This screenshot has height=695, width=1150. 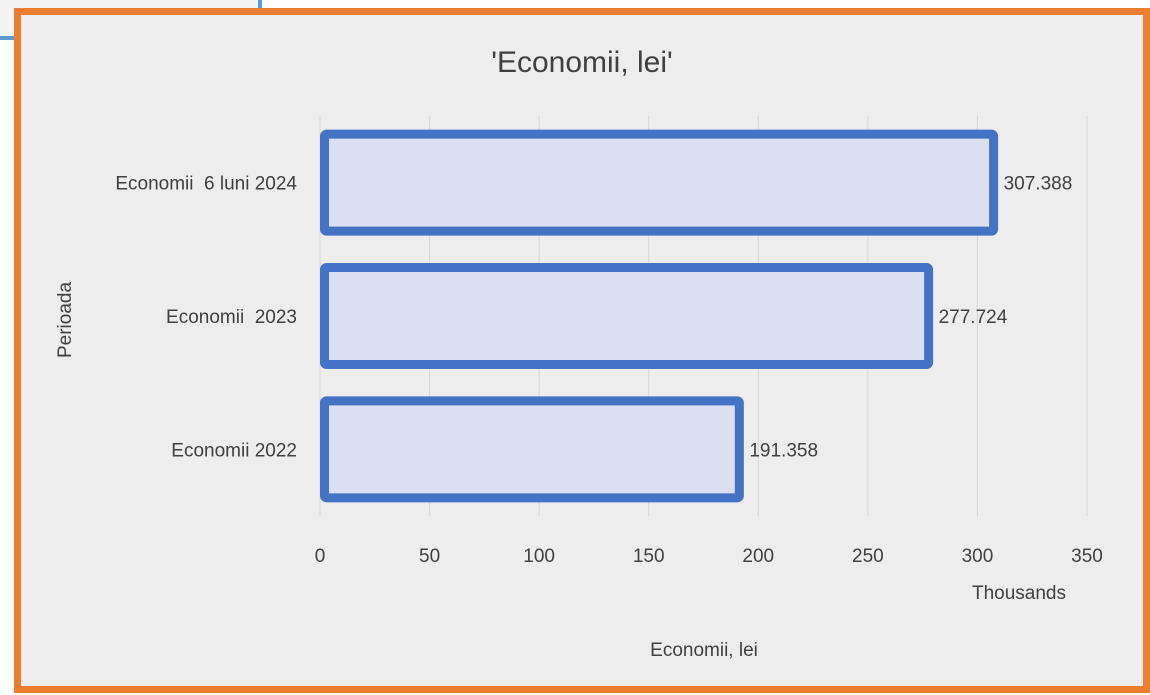 What do you see at coordinates (973, 317) in the screenshot?
I see `data-label: 277.724` at bounding box center [973, 317].